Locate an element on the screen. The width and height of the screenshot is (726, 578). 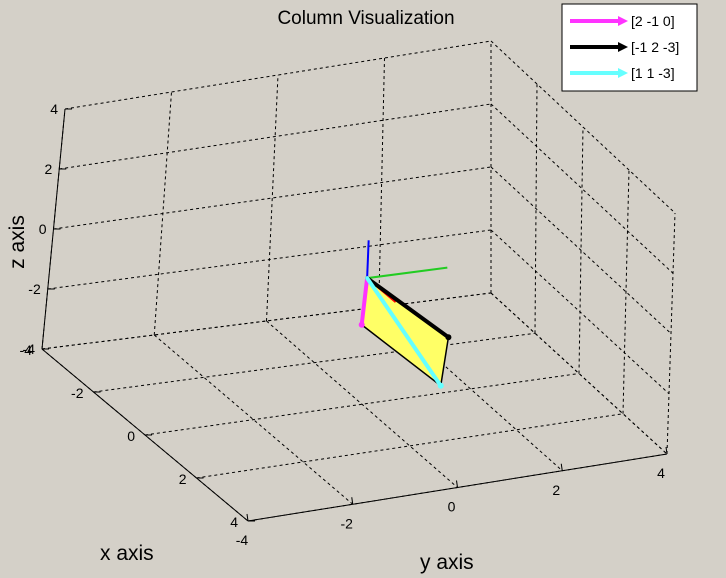
legend: [2 -1 0] [-1 2 -3] [1 1 -3] is located at coordinates (629, 47).